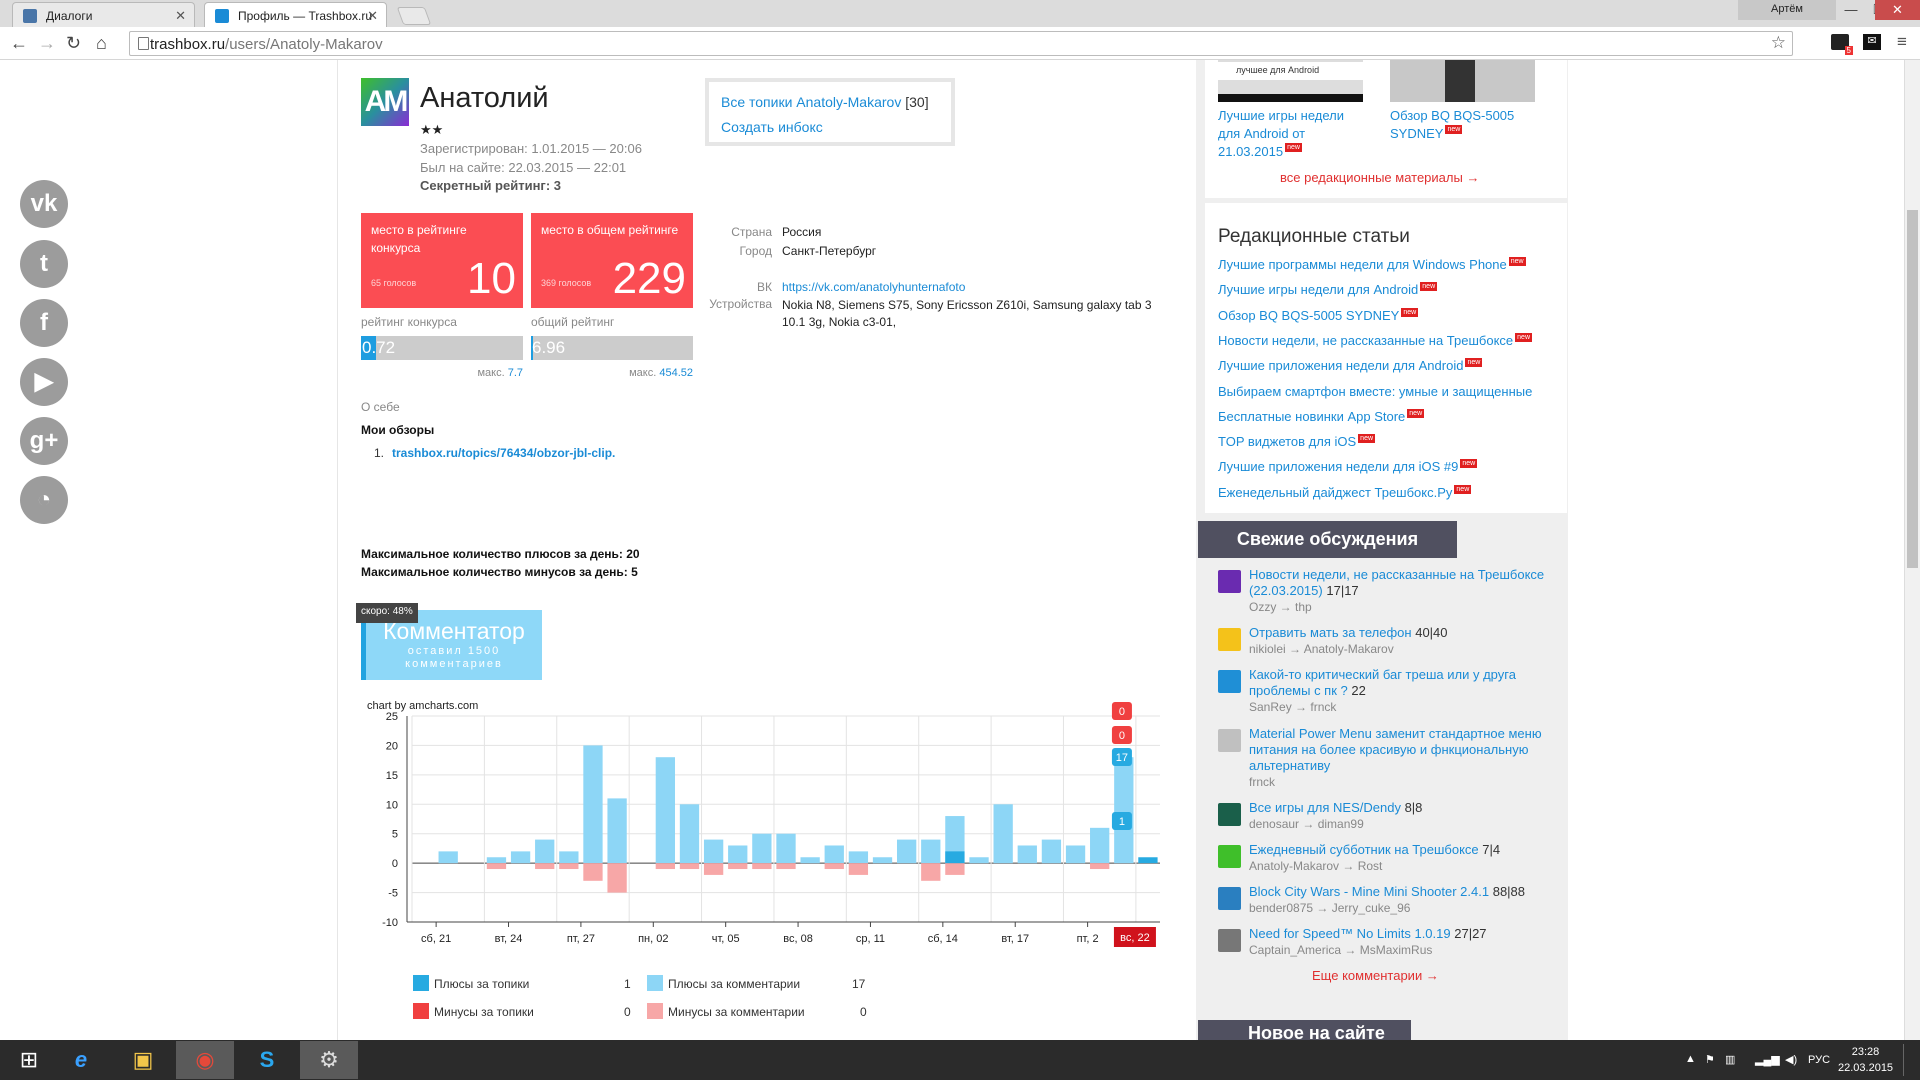  I want to click on scrollbar, so click(1912, 550).